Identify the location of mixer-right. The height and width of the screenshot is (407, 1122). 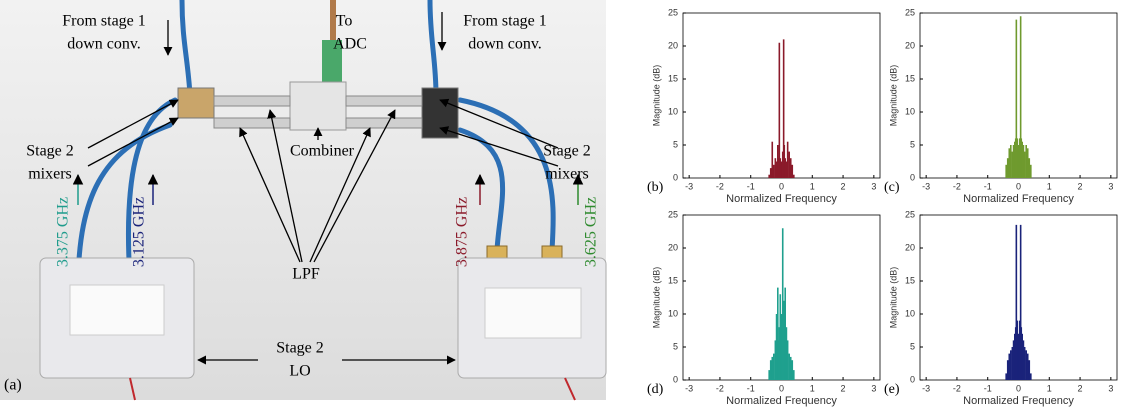
(440, 113).